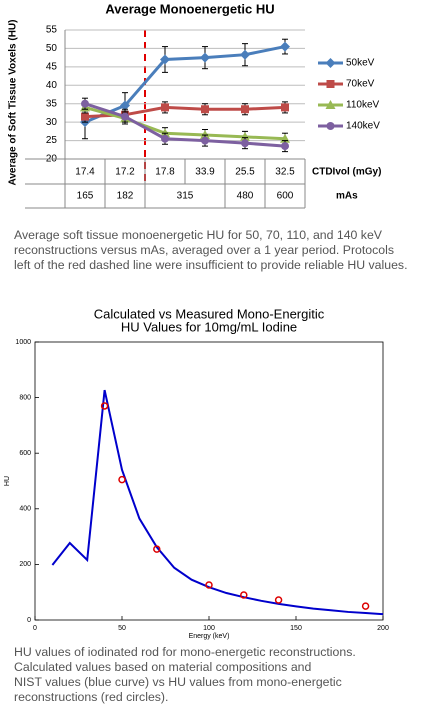 The image size is (421, 716). What do you see at coordinates (25, 564) in the screenshot?
I see `y-tick-label: 200` at bounding box center [25, 564].